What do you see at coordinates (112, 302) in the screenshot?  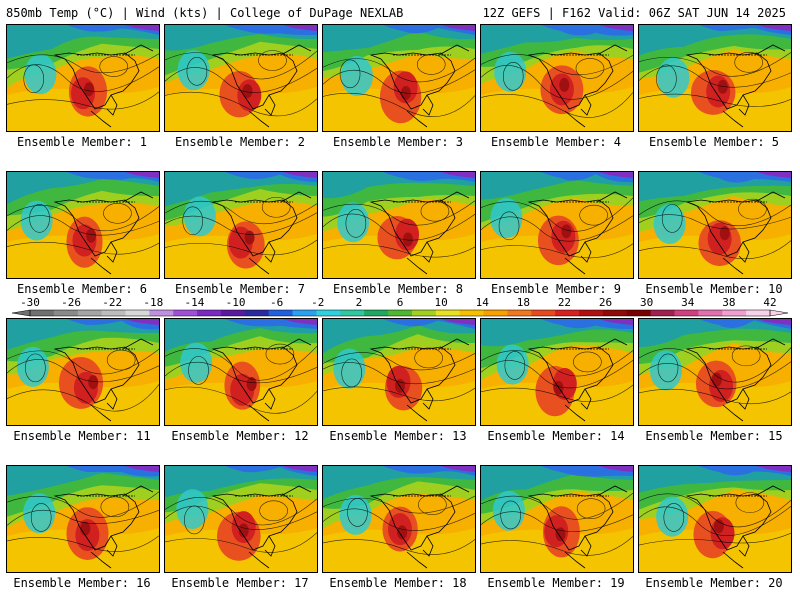 I see `colorbar-tick-label: -22` at bounding box center [112, 302].